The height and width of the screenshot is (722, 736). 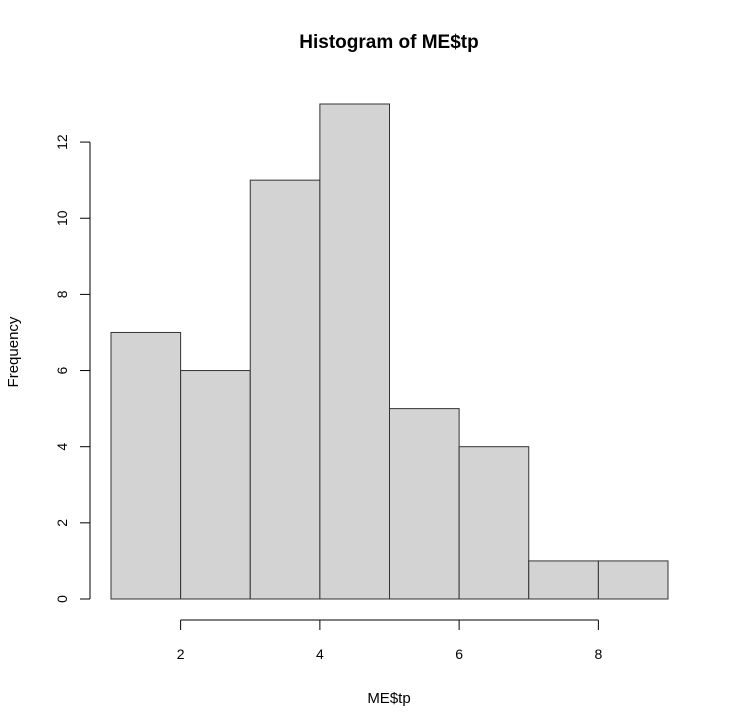 I want to click on x-tick-label: 4, so click(x=320, y=654).